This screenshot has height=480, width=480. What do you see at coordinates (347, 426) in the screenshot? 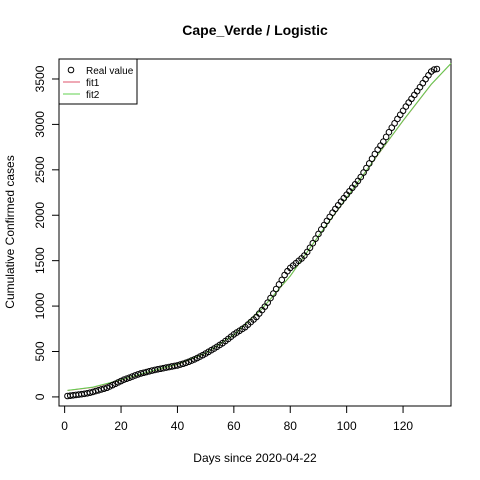
I see `x-tick-label: 100` at bounding box center [347, 426].